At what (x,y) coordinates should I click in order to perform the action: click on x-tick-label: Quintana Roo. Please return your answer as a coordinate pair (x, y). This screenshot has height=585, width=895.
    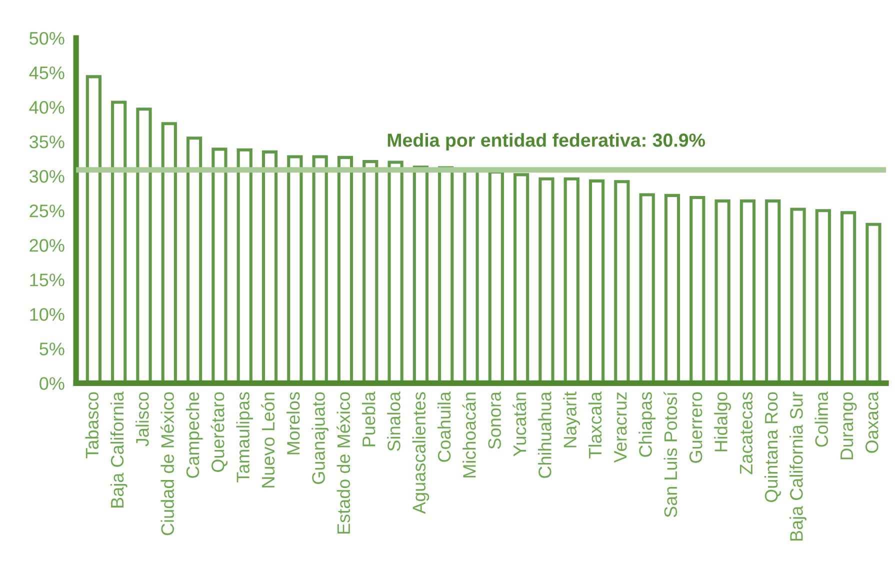
    Looking at the image, I should click on (772, 447).